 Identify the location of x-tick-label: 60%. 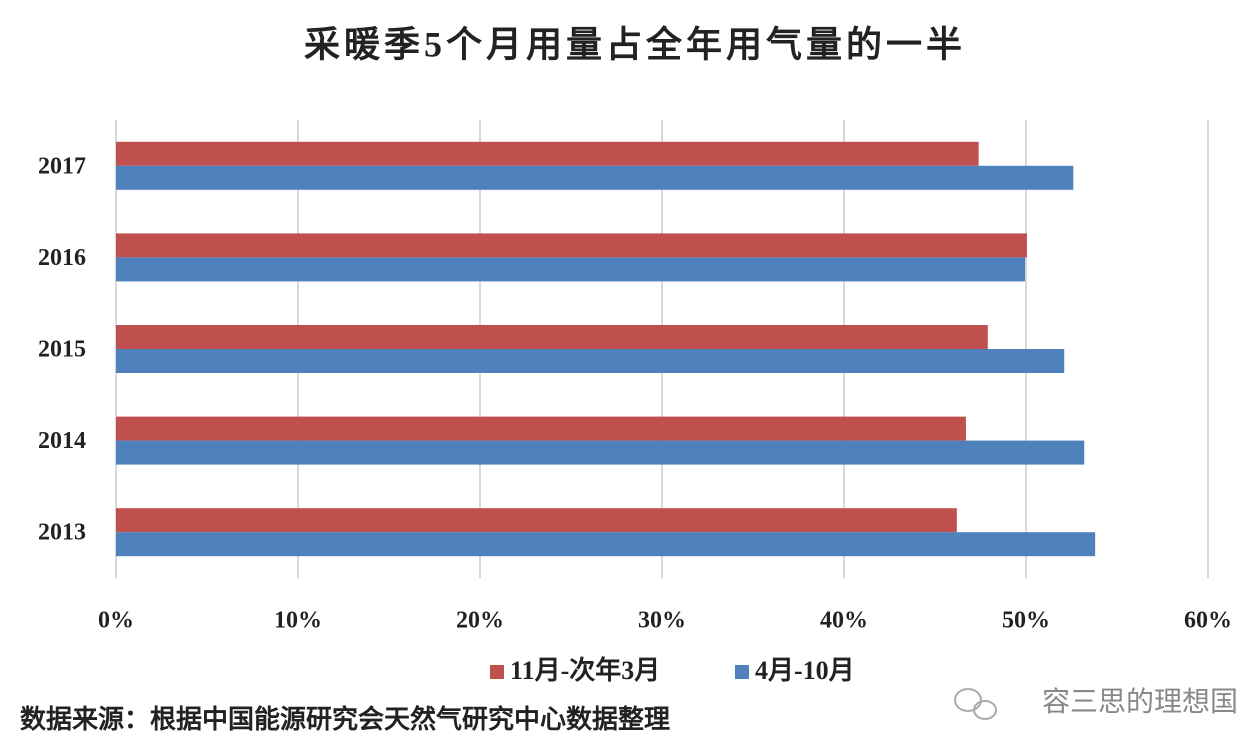
(1208, 621).